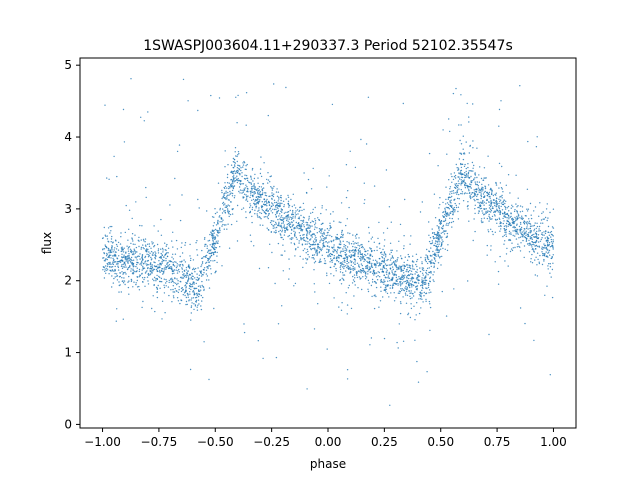 The width and height of the screenshot is (640, 480). I want to click on y-tick-label: 5, so click(68, 65).